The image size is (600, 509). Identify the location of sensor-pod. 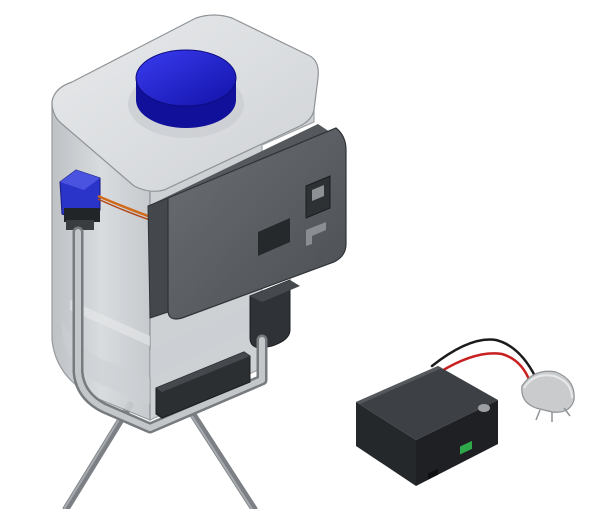
(548, 396).